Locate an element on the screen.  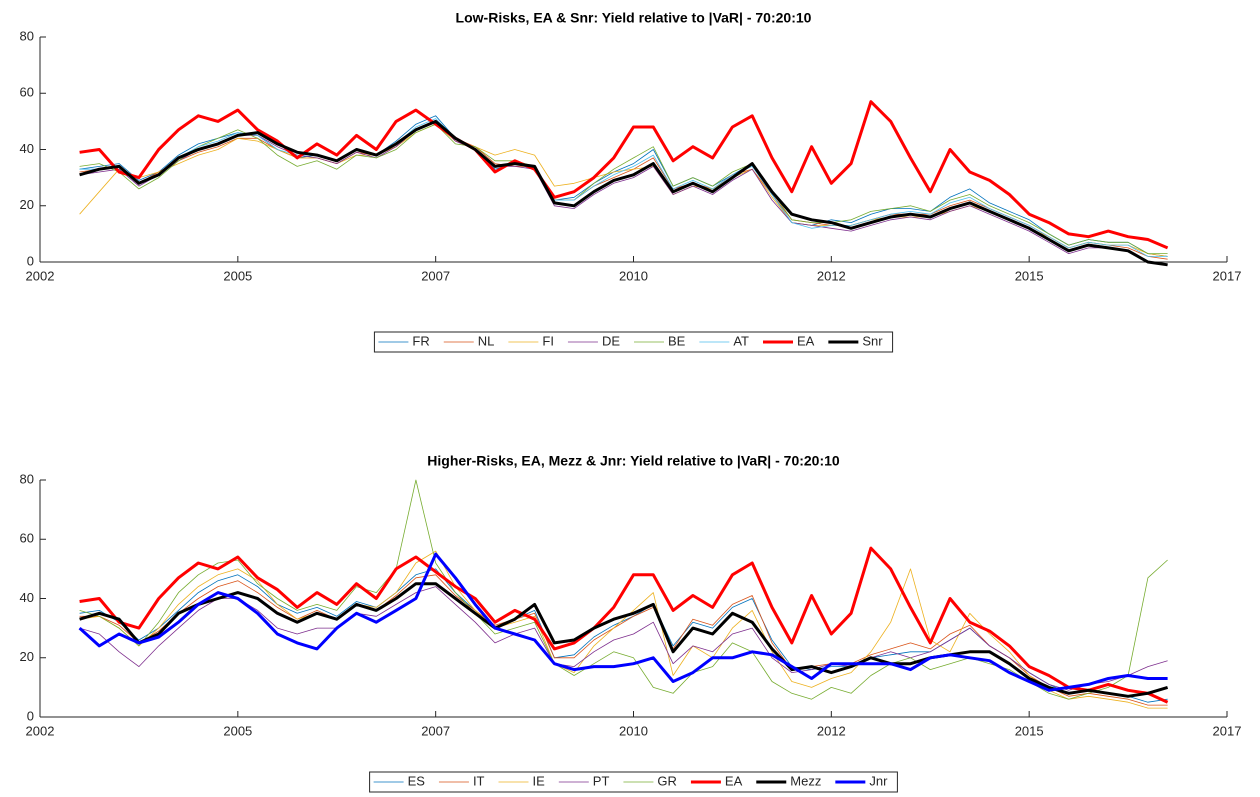
legend: FR NL FI DE BE AT EA Snr is located at coordinates (633, 342).